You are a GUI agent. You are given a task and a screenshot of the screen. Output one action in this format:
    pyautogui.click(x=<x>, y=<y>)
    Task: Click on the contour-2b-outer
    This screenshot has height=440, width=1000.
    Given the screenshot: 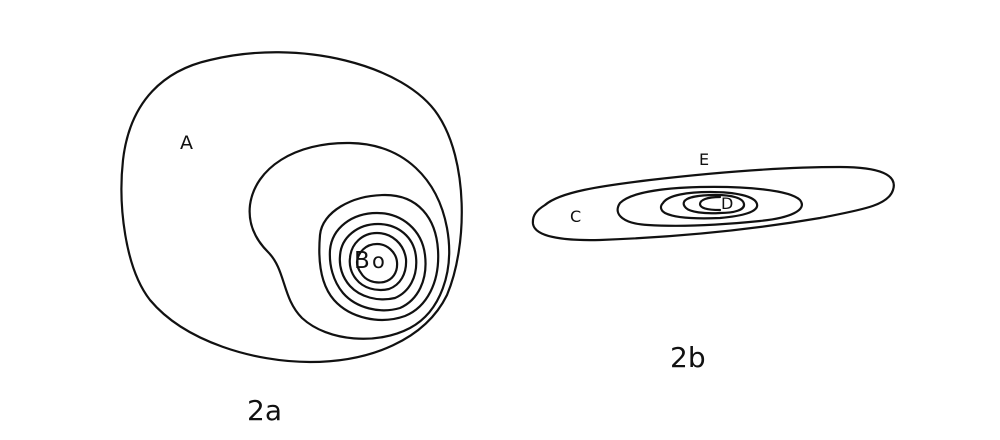 What is the action you would take?
    pyautogui.click(x=713, y=203)
    